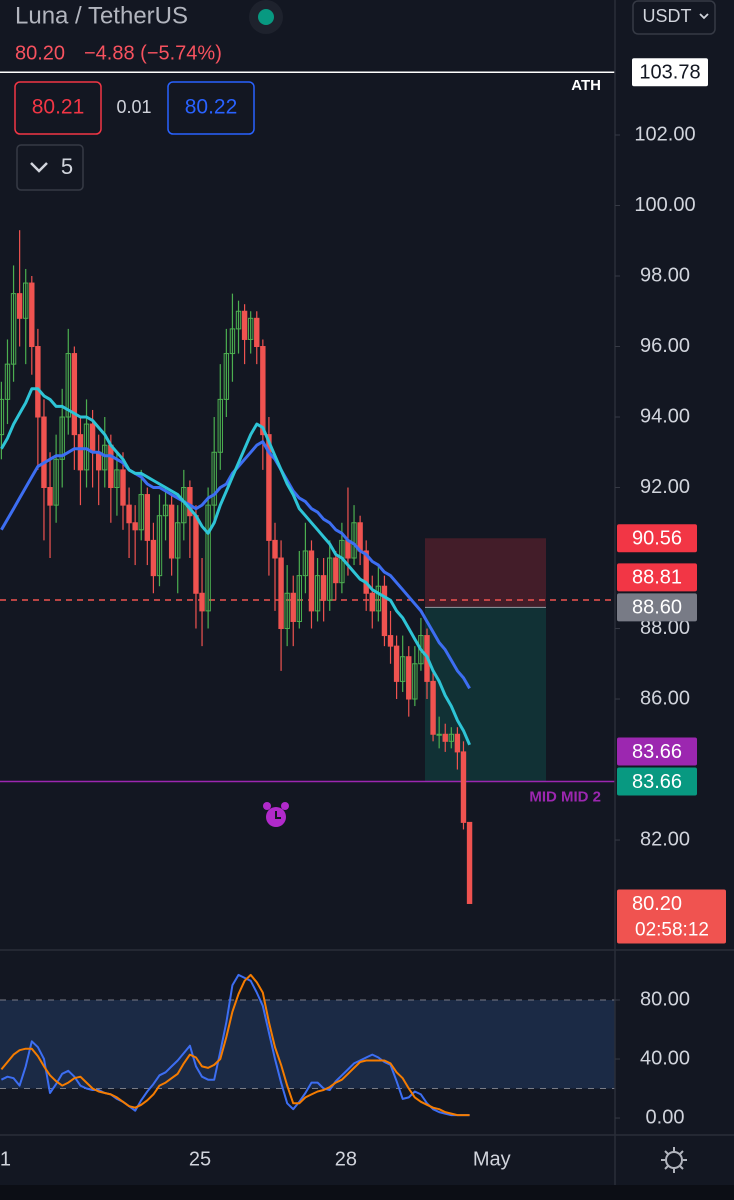  Describe the element at coordinates (285, 806) in the screenshot. I see `alarm-bell` at that location.